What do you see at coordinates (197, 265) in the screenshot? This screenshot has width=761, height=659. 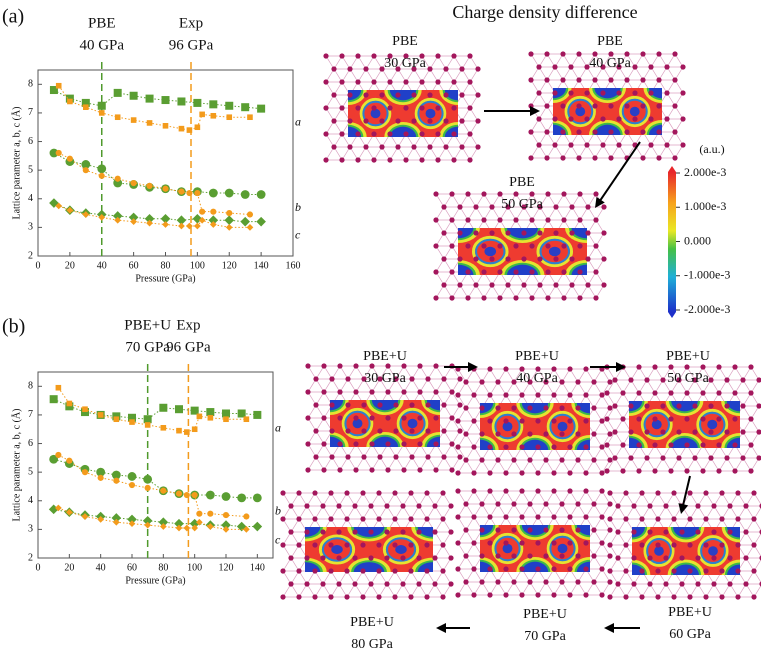 I see `x-tick-label: 100` at bounding box center [197, 265].